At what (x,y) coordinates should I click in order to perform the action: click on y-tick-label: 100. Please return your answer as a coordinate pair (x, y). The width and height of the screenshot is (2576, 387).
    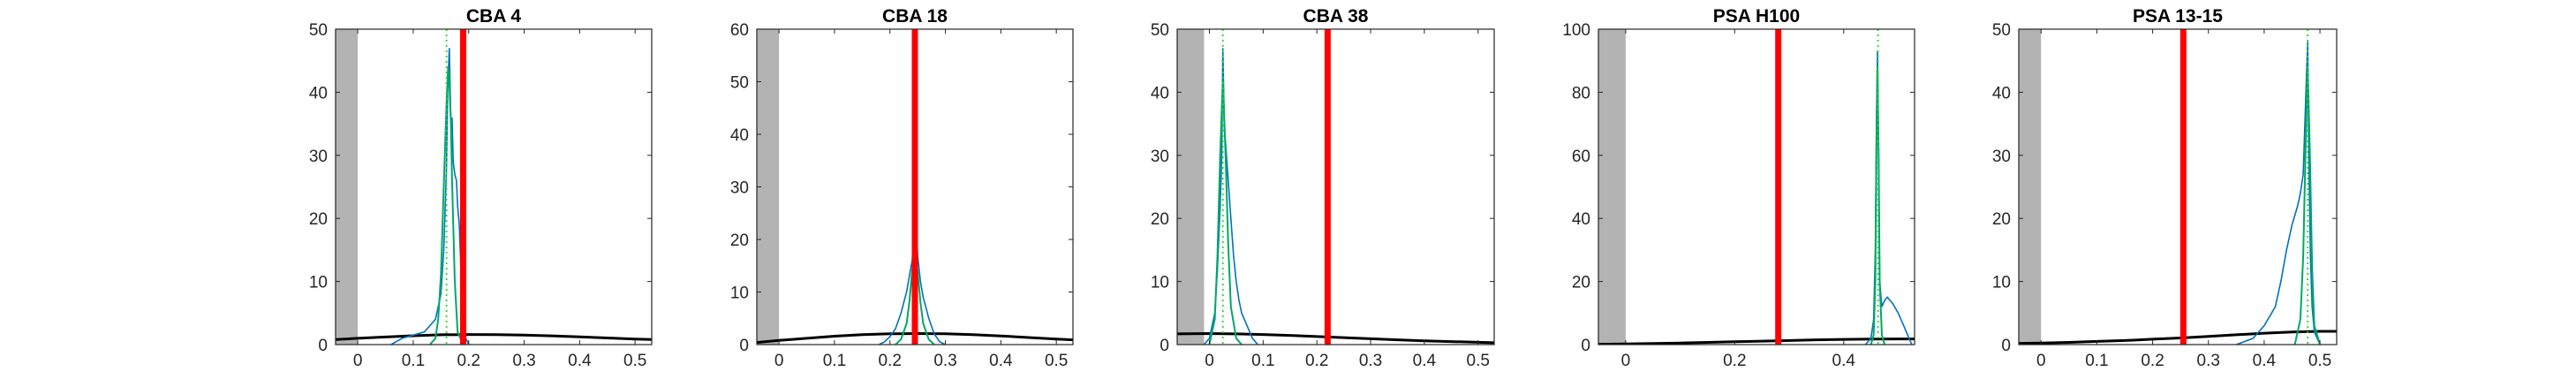
    Looking at the image, I should click on (1576, 30).